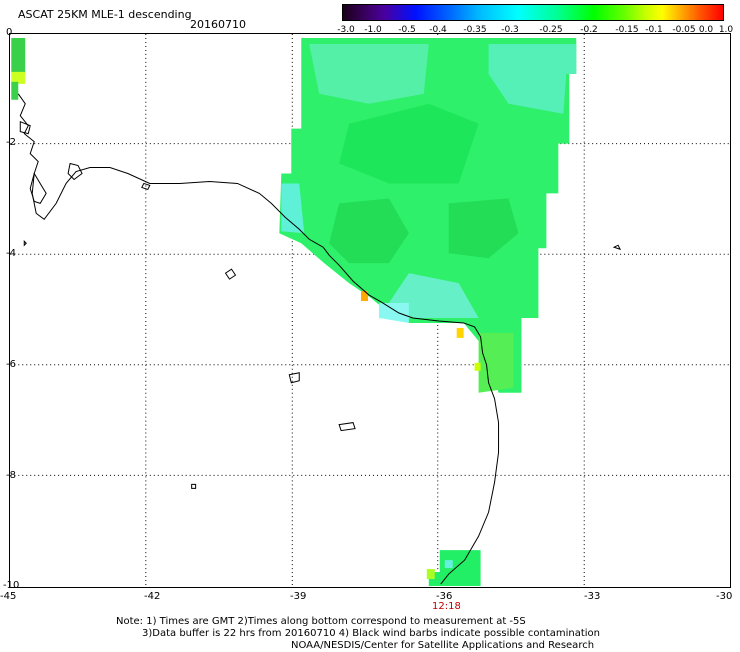 This screenshot has width=740, height=652. I want to click on cb-label: -0.25, so click(551, 30).